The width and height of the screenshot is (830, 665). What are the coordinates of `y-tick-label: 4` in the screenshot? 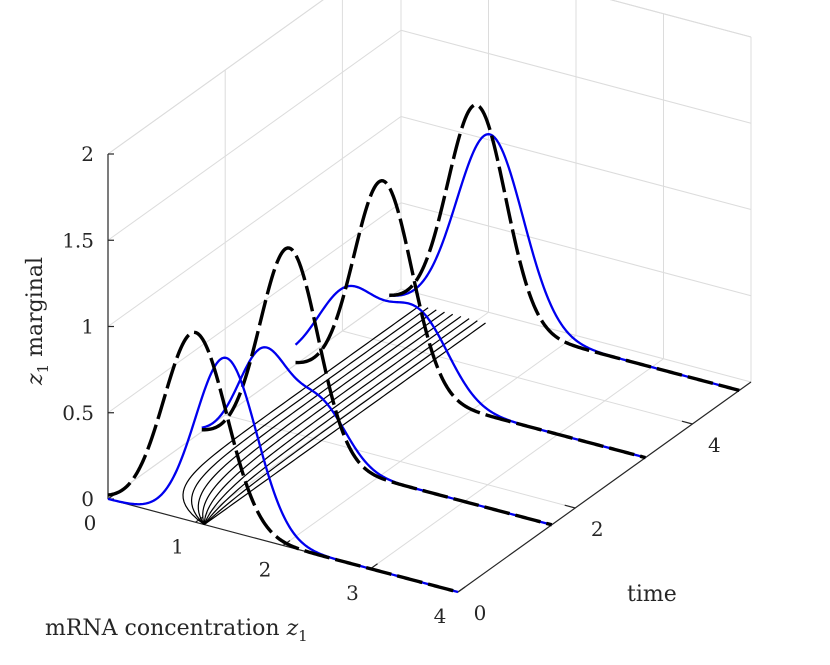 It's located at (714, 445).